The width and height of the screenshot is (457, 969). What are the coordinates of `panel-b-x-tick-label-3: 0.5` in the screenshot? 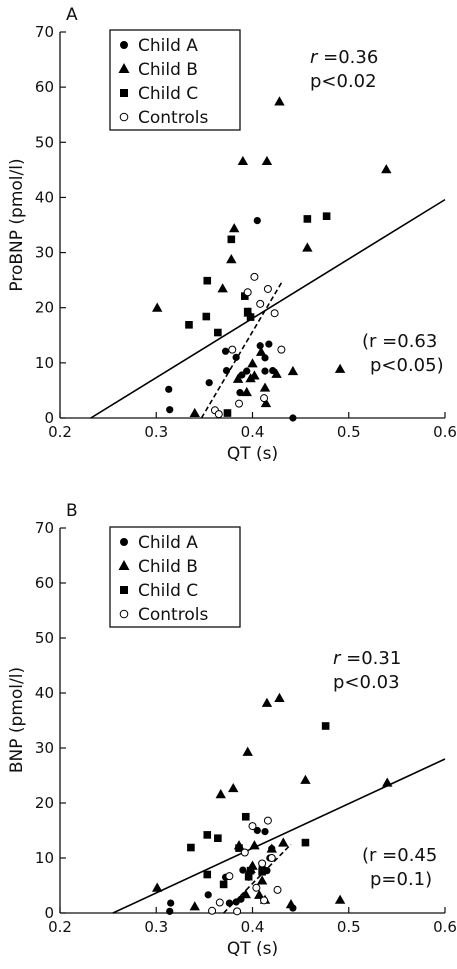 It's located at (349, 927).